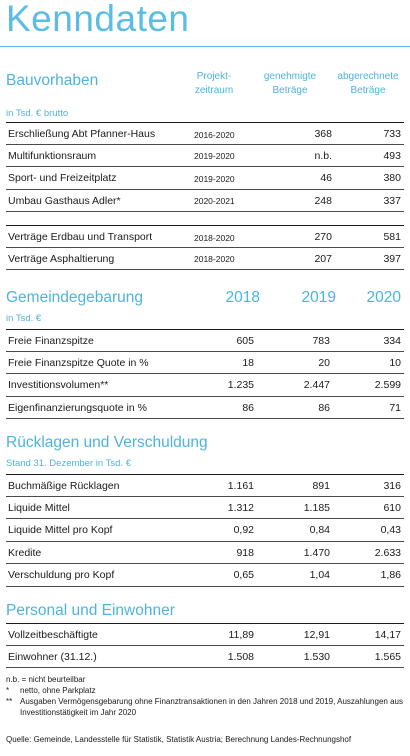  Describe the element at coordinates (240, 486) in the screenshot. I see `value-2018: 1.161` at that location.